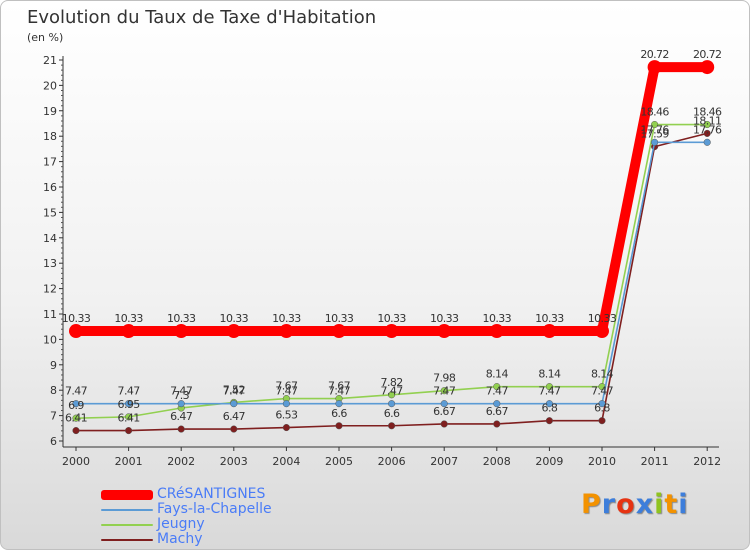 Image resolution: width=750 pixels, height=550 pixels. I want to click on data-label: 18.46, so click(707, 112).